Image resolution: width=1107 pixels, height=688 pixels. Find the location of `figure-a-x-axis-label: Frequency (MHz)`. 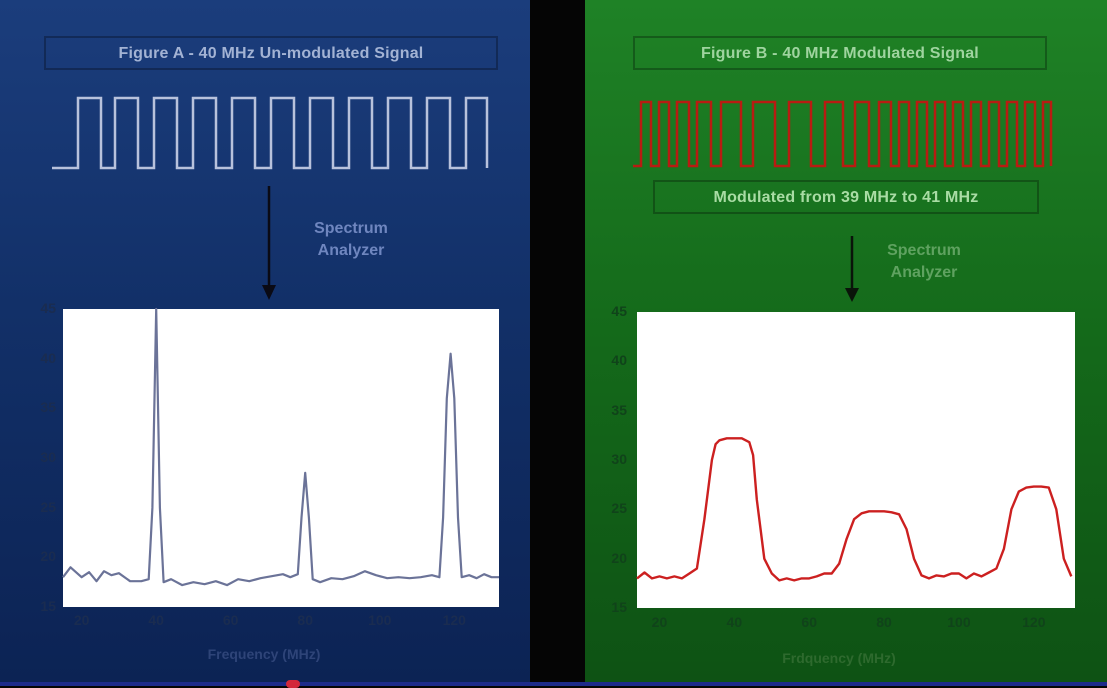

figure-a-x-axis-label: Frequency (MHz) is located at coordinates (264, 654).